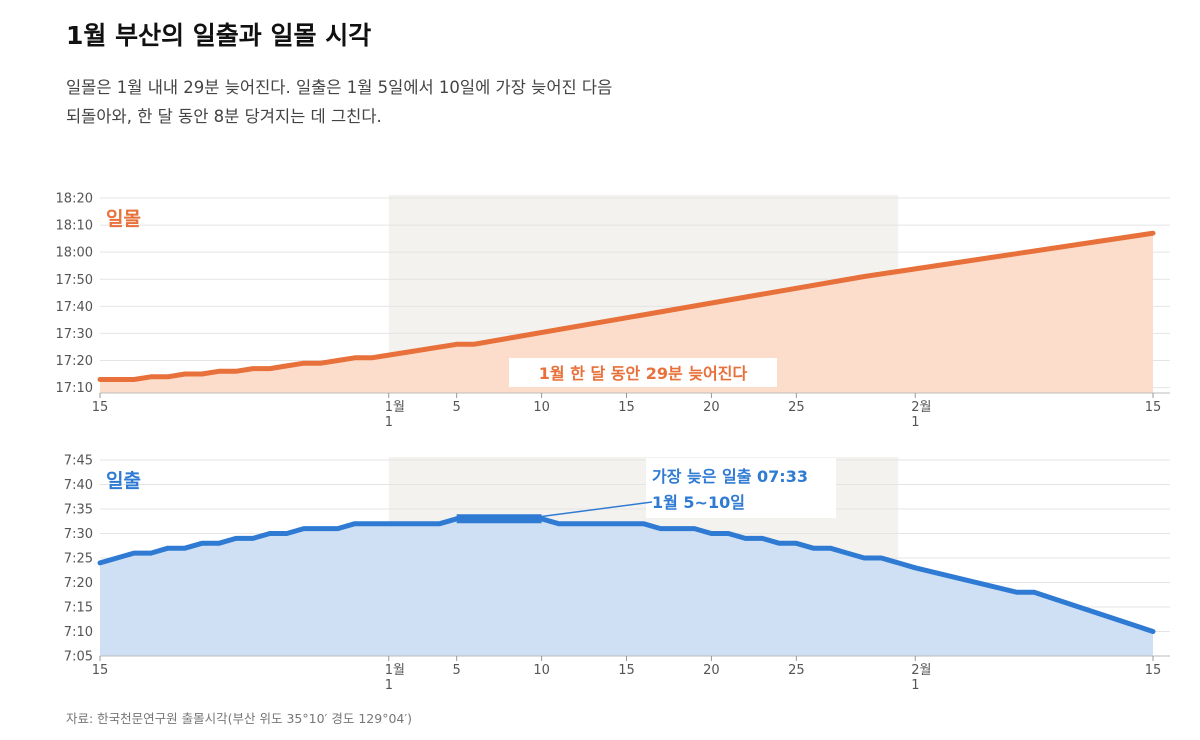 This screenshot has width=1200, height=740. Describe the element at coordinates (921, 670) in the screenshot. I see `sunrise-x-tick-label: 2월` at that location.